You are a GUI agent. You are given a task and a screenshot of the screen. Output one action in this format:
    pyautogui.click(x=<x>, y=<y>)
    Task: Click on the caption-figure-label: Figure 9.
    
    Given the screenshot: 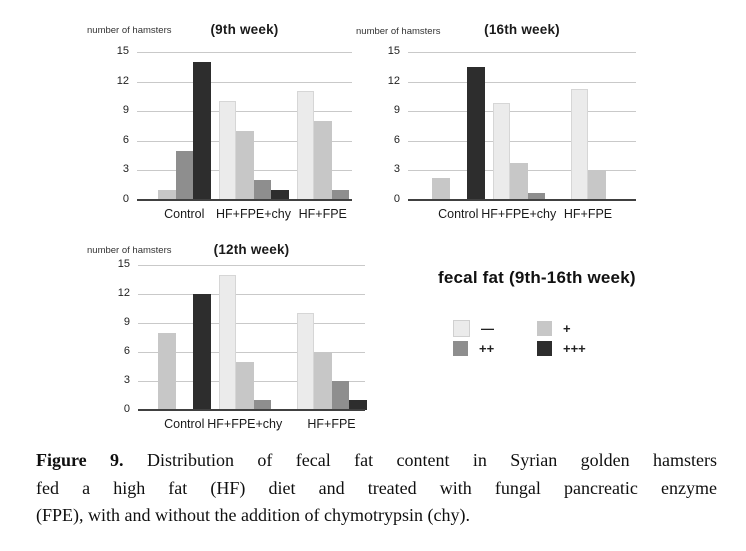 What is the action you would take?
    pyautogui.click(x=80, y=460)
    